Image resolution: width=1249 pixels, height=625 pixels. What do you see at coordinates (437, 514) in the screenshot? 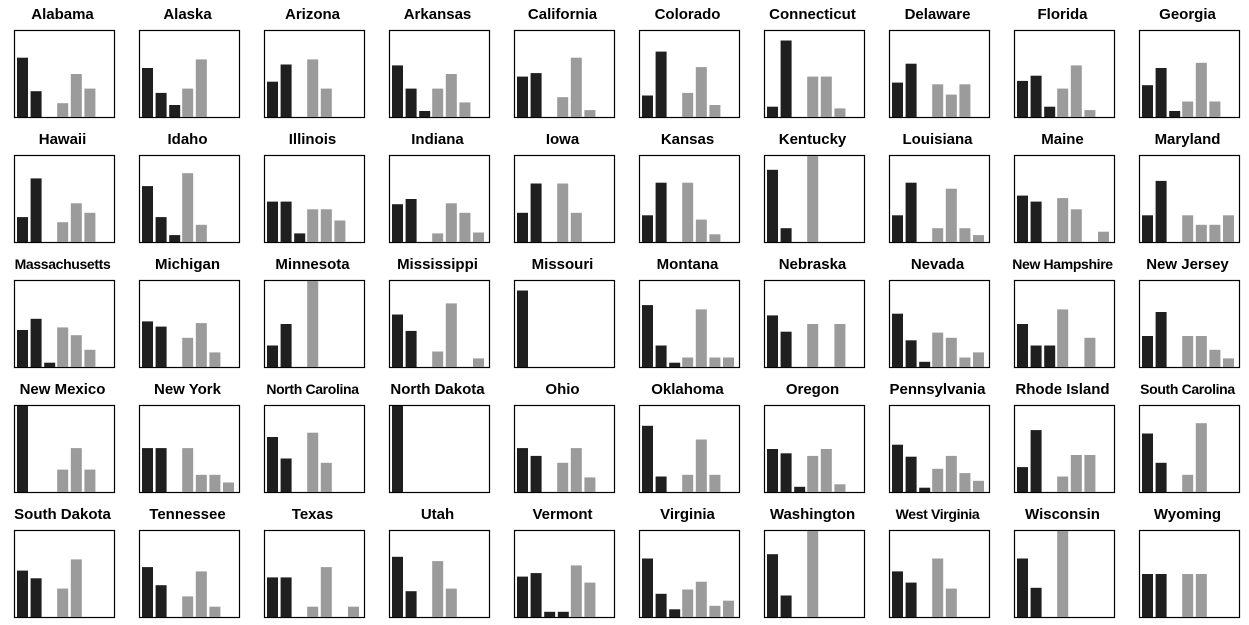
I see `panel-title: Utah` at bounding box center [437, 514].